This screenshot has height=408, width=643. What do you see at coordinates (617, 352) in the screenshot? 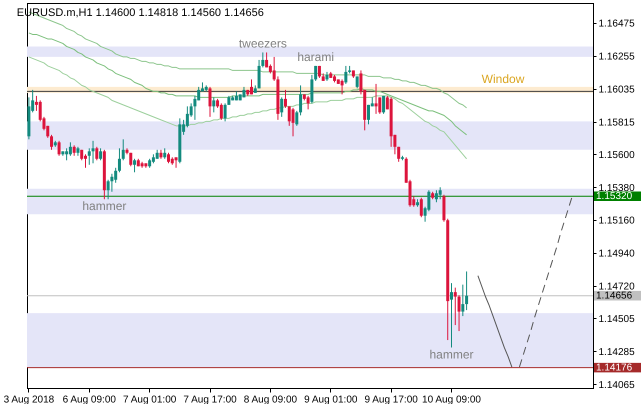
I see `y-tick-label: 1.14285` at bounding box center [617, 352].